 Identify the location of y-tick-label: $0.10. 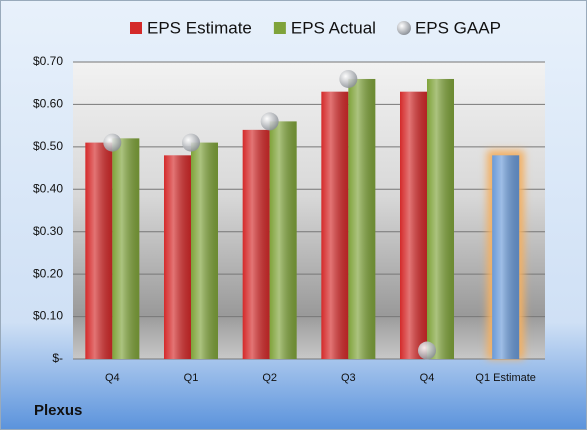
(48, 316).